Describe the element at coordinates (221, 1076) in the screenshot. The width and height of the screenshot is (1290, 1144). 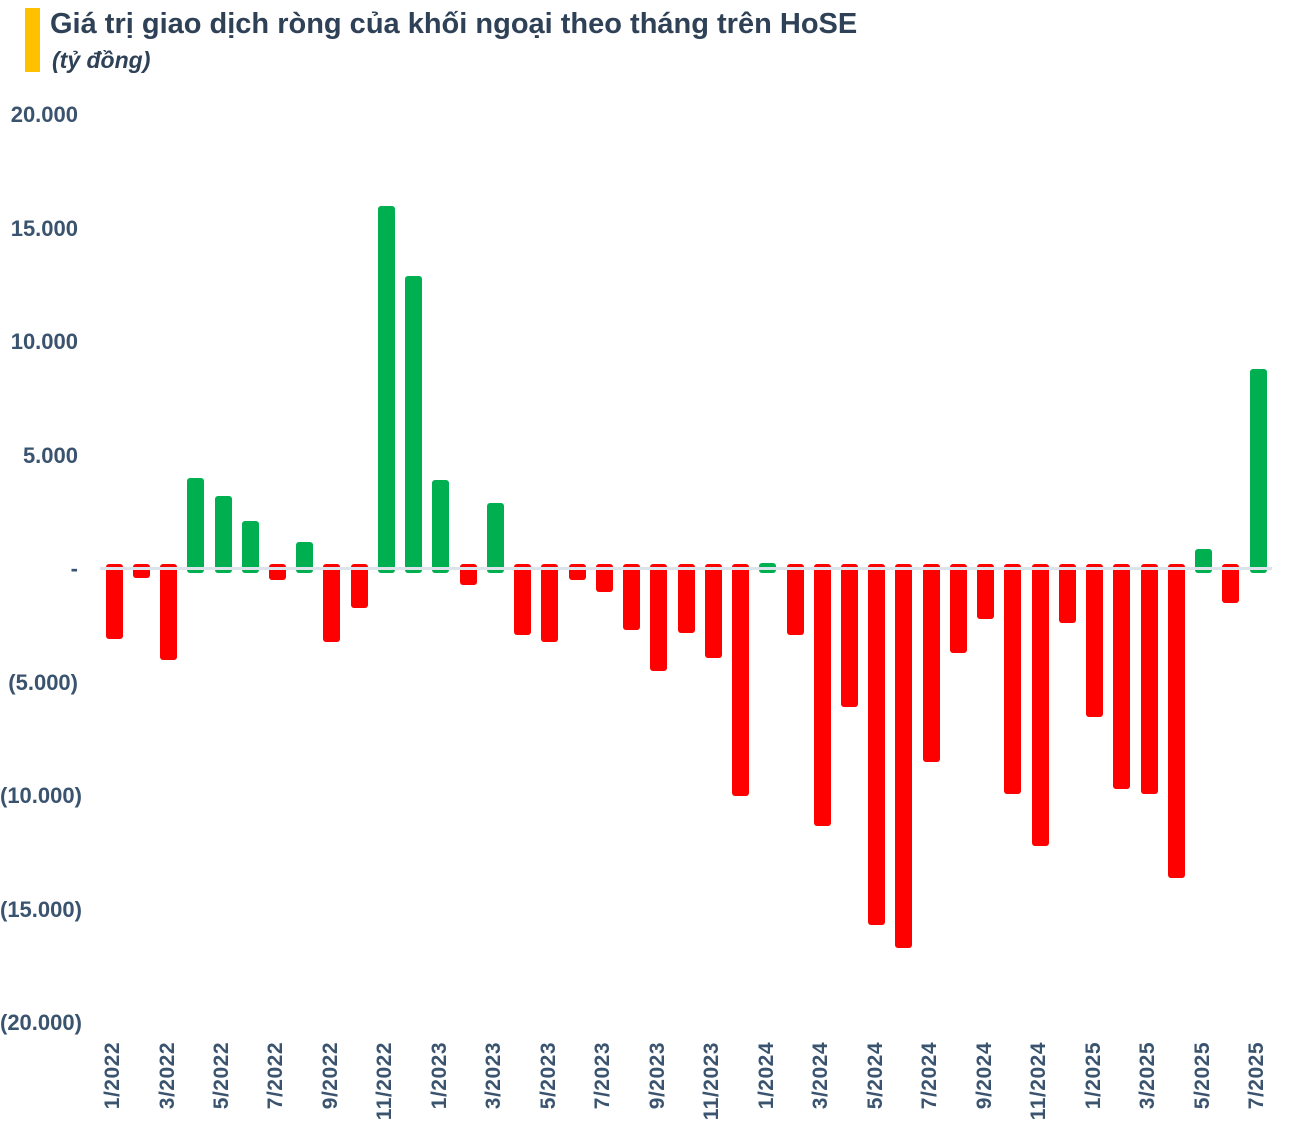
I see `x-axis-tick-label: 5/2022` at that location.